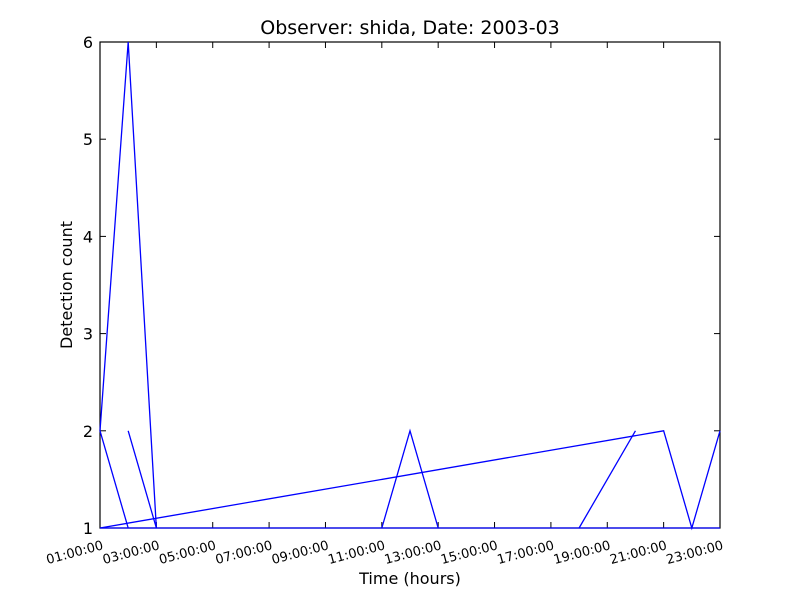 This screenshot has height=600, width=800. Describe the element at coordinates (526, 553) in the screenshot. I see `x-tick-label: 17:00:00` at that location.